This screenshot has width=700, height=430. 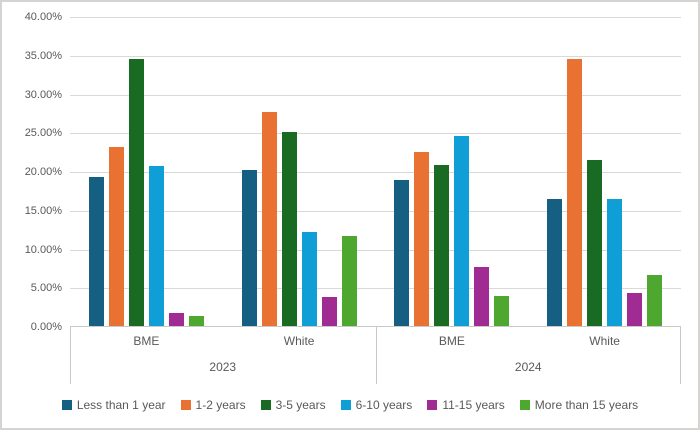 I want to click on y-tick-label: 30.00%, so click(x=43, y=94).